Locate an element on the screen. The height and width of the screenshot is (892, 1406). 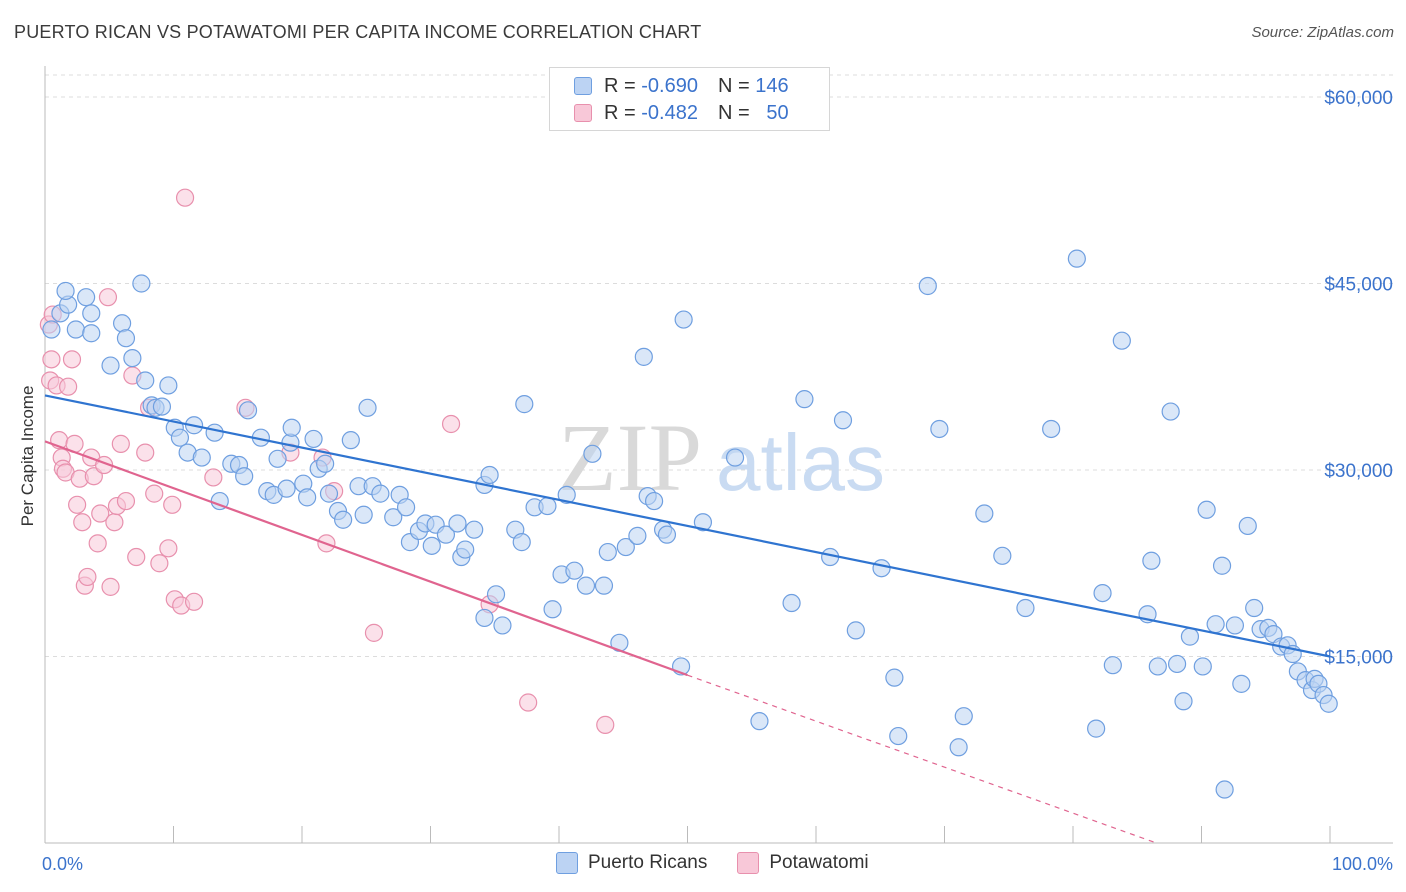
n-label: N = is located at coordinates (733, 112).